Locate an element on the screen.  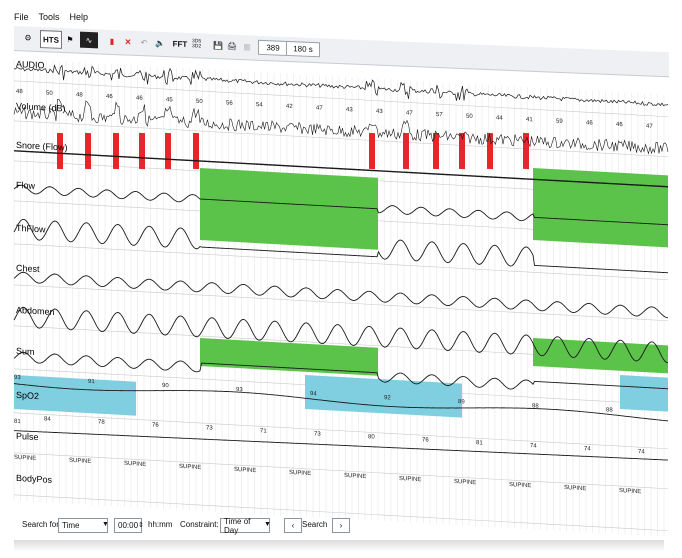
spo2-value: 90 is located at coordinates (165, 386).